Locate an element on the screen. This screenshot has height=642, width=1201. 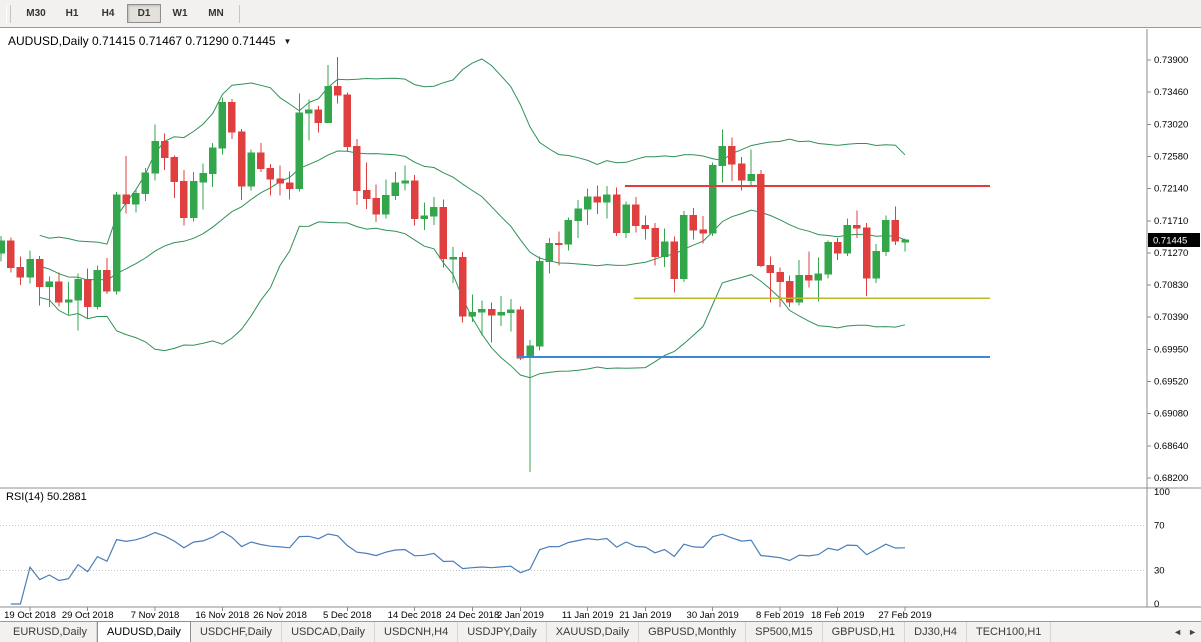
rsi-indicator-label: RSI(14) 50.2881 is located at coordinates (46, 497).